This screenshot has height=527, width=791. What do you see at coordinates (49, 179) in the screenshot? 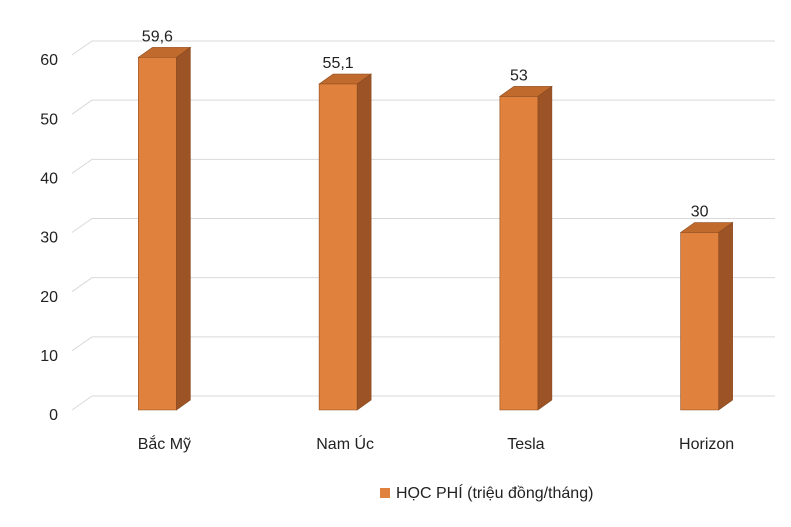
I see `y-tick-label: 40` at bounding box center [49, 179].